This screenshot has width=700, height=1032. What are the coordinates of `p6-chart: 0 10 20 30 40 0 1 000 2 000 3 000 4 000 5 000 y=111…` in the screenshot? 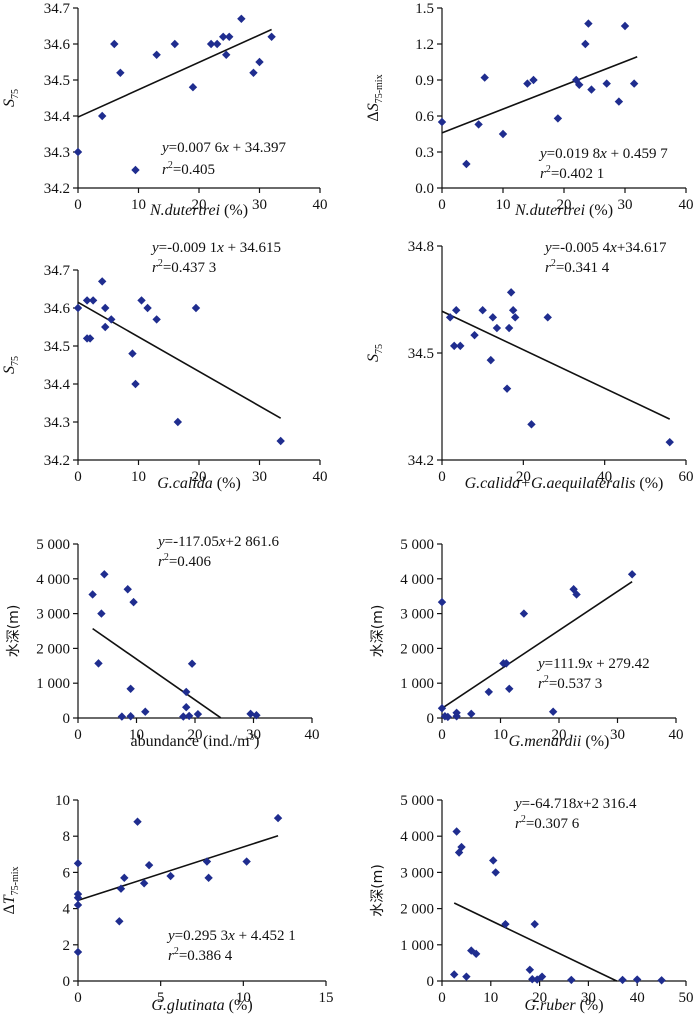 It's located at (527, 643).